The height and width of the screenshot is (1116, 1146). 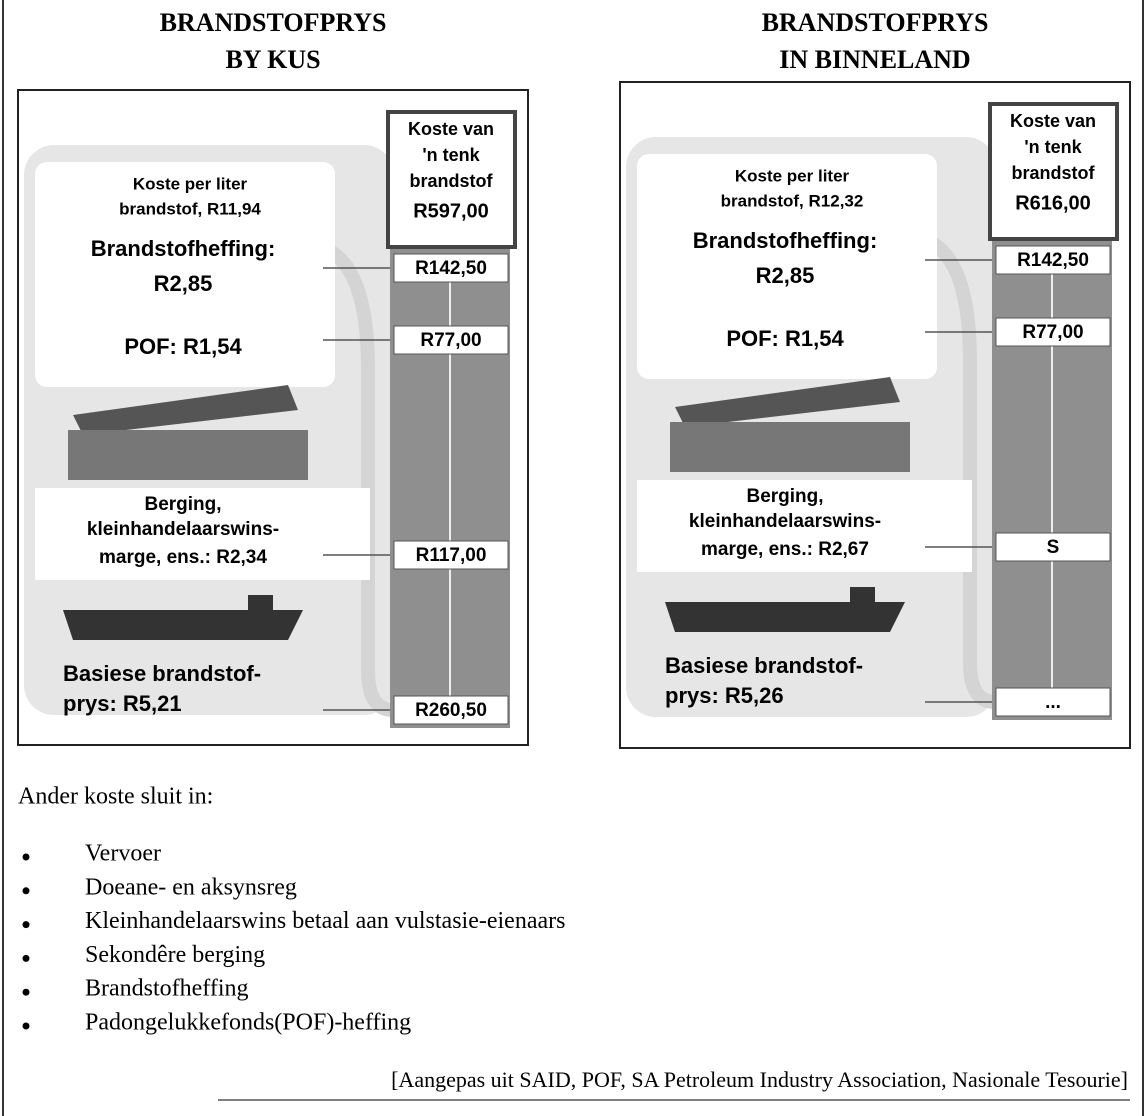 I want to click on other-cost-item: Sekondêre berging, so click(x=175, y=955).